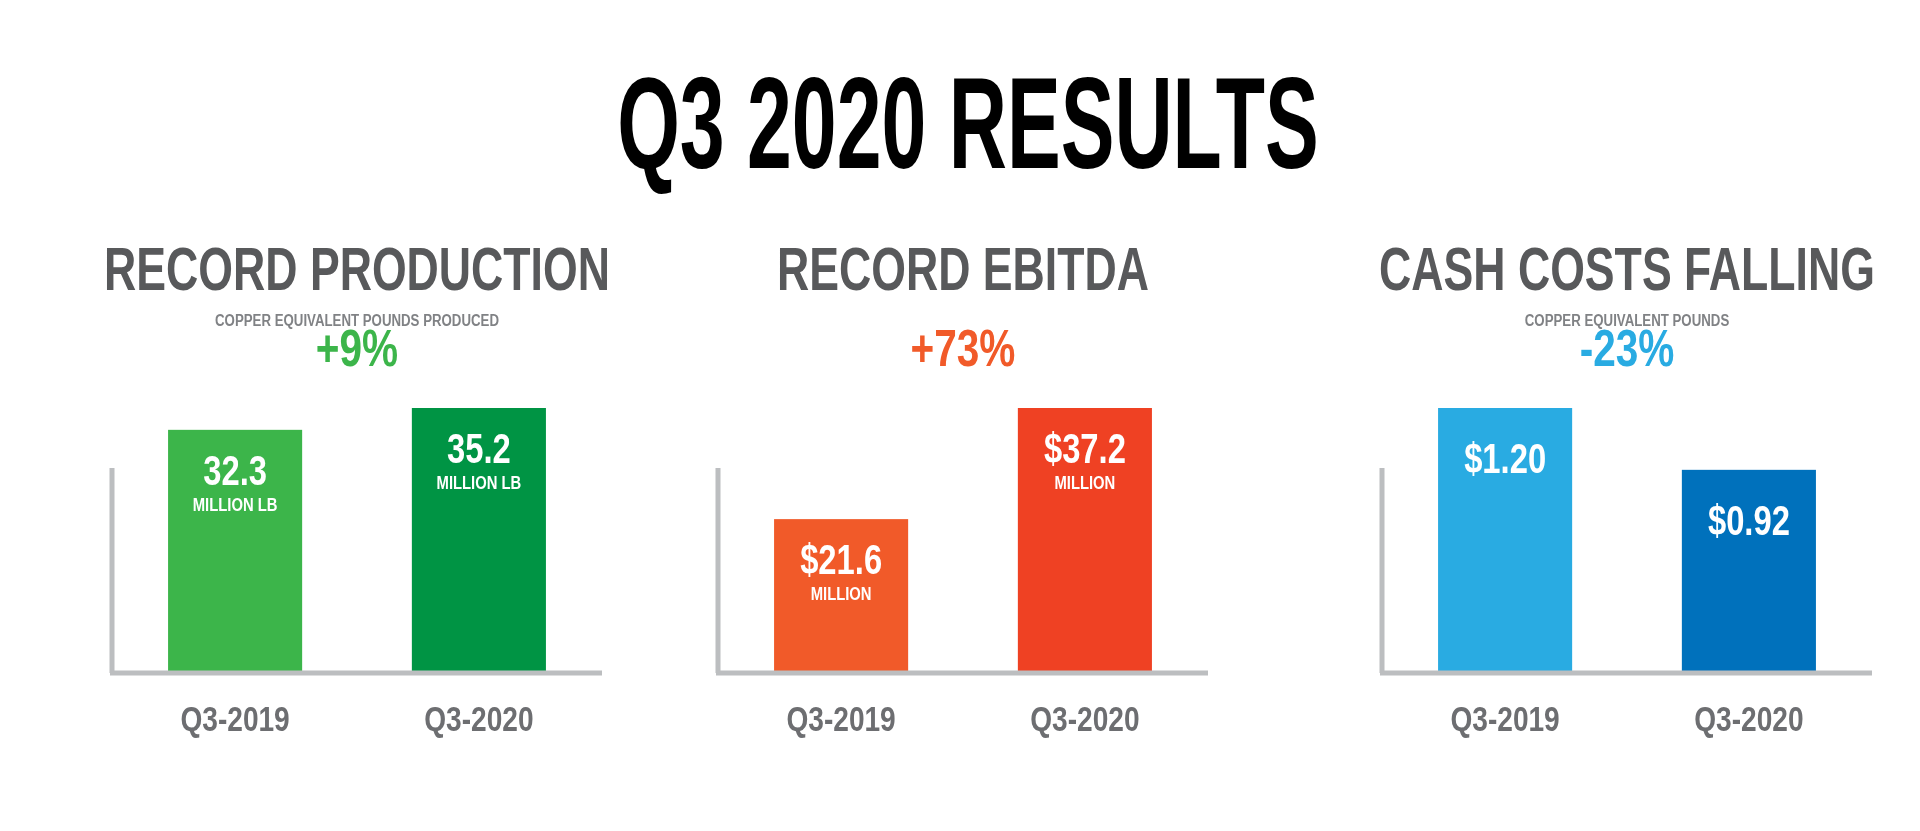  What do you see at coordinates (1505, 458) in the screenshot?
I see `data-label: $1.20` at bounding box center [1505, 458].